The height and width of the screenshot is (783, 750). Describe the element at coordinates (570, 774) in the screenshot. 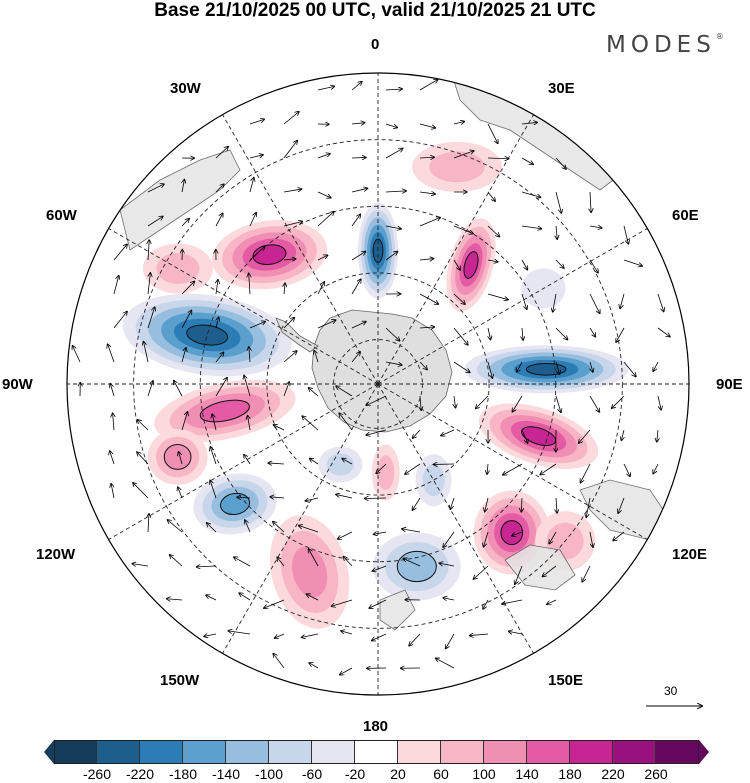

I see `colorbar-tick-label: 180` at that location.